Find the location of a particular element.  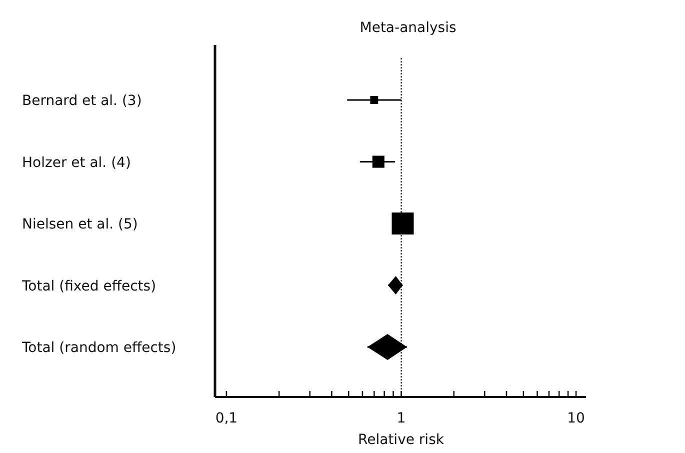

y-tick-label: Total (fixed effects) is located at coordinates (88, 286).